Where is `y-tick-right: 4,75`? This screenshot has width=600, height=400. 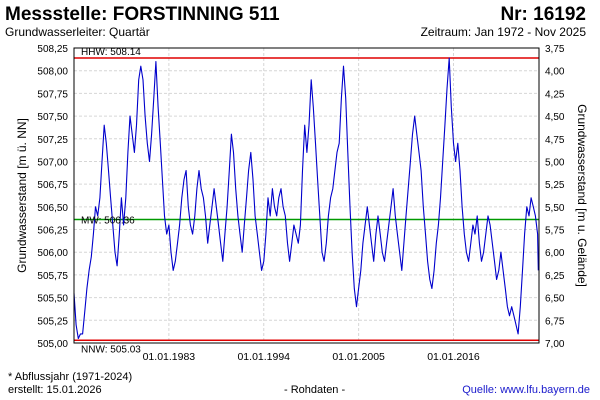 y-tick-right: 4,75 is located at coordinates (555, 140).